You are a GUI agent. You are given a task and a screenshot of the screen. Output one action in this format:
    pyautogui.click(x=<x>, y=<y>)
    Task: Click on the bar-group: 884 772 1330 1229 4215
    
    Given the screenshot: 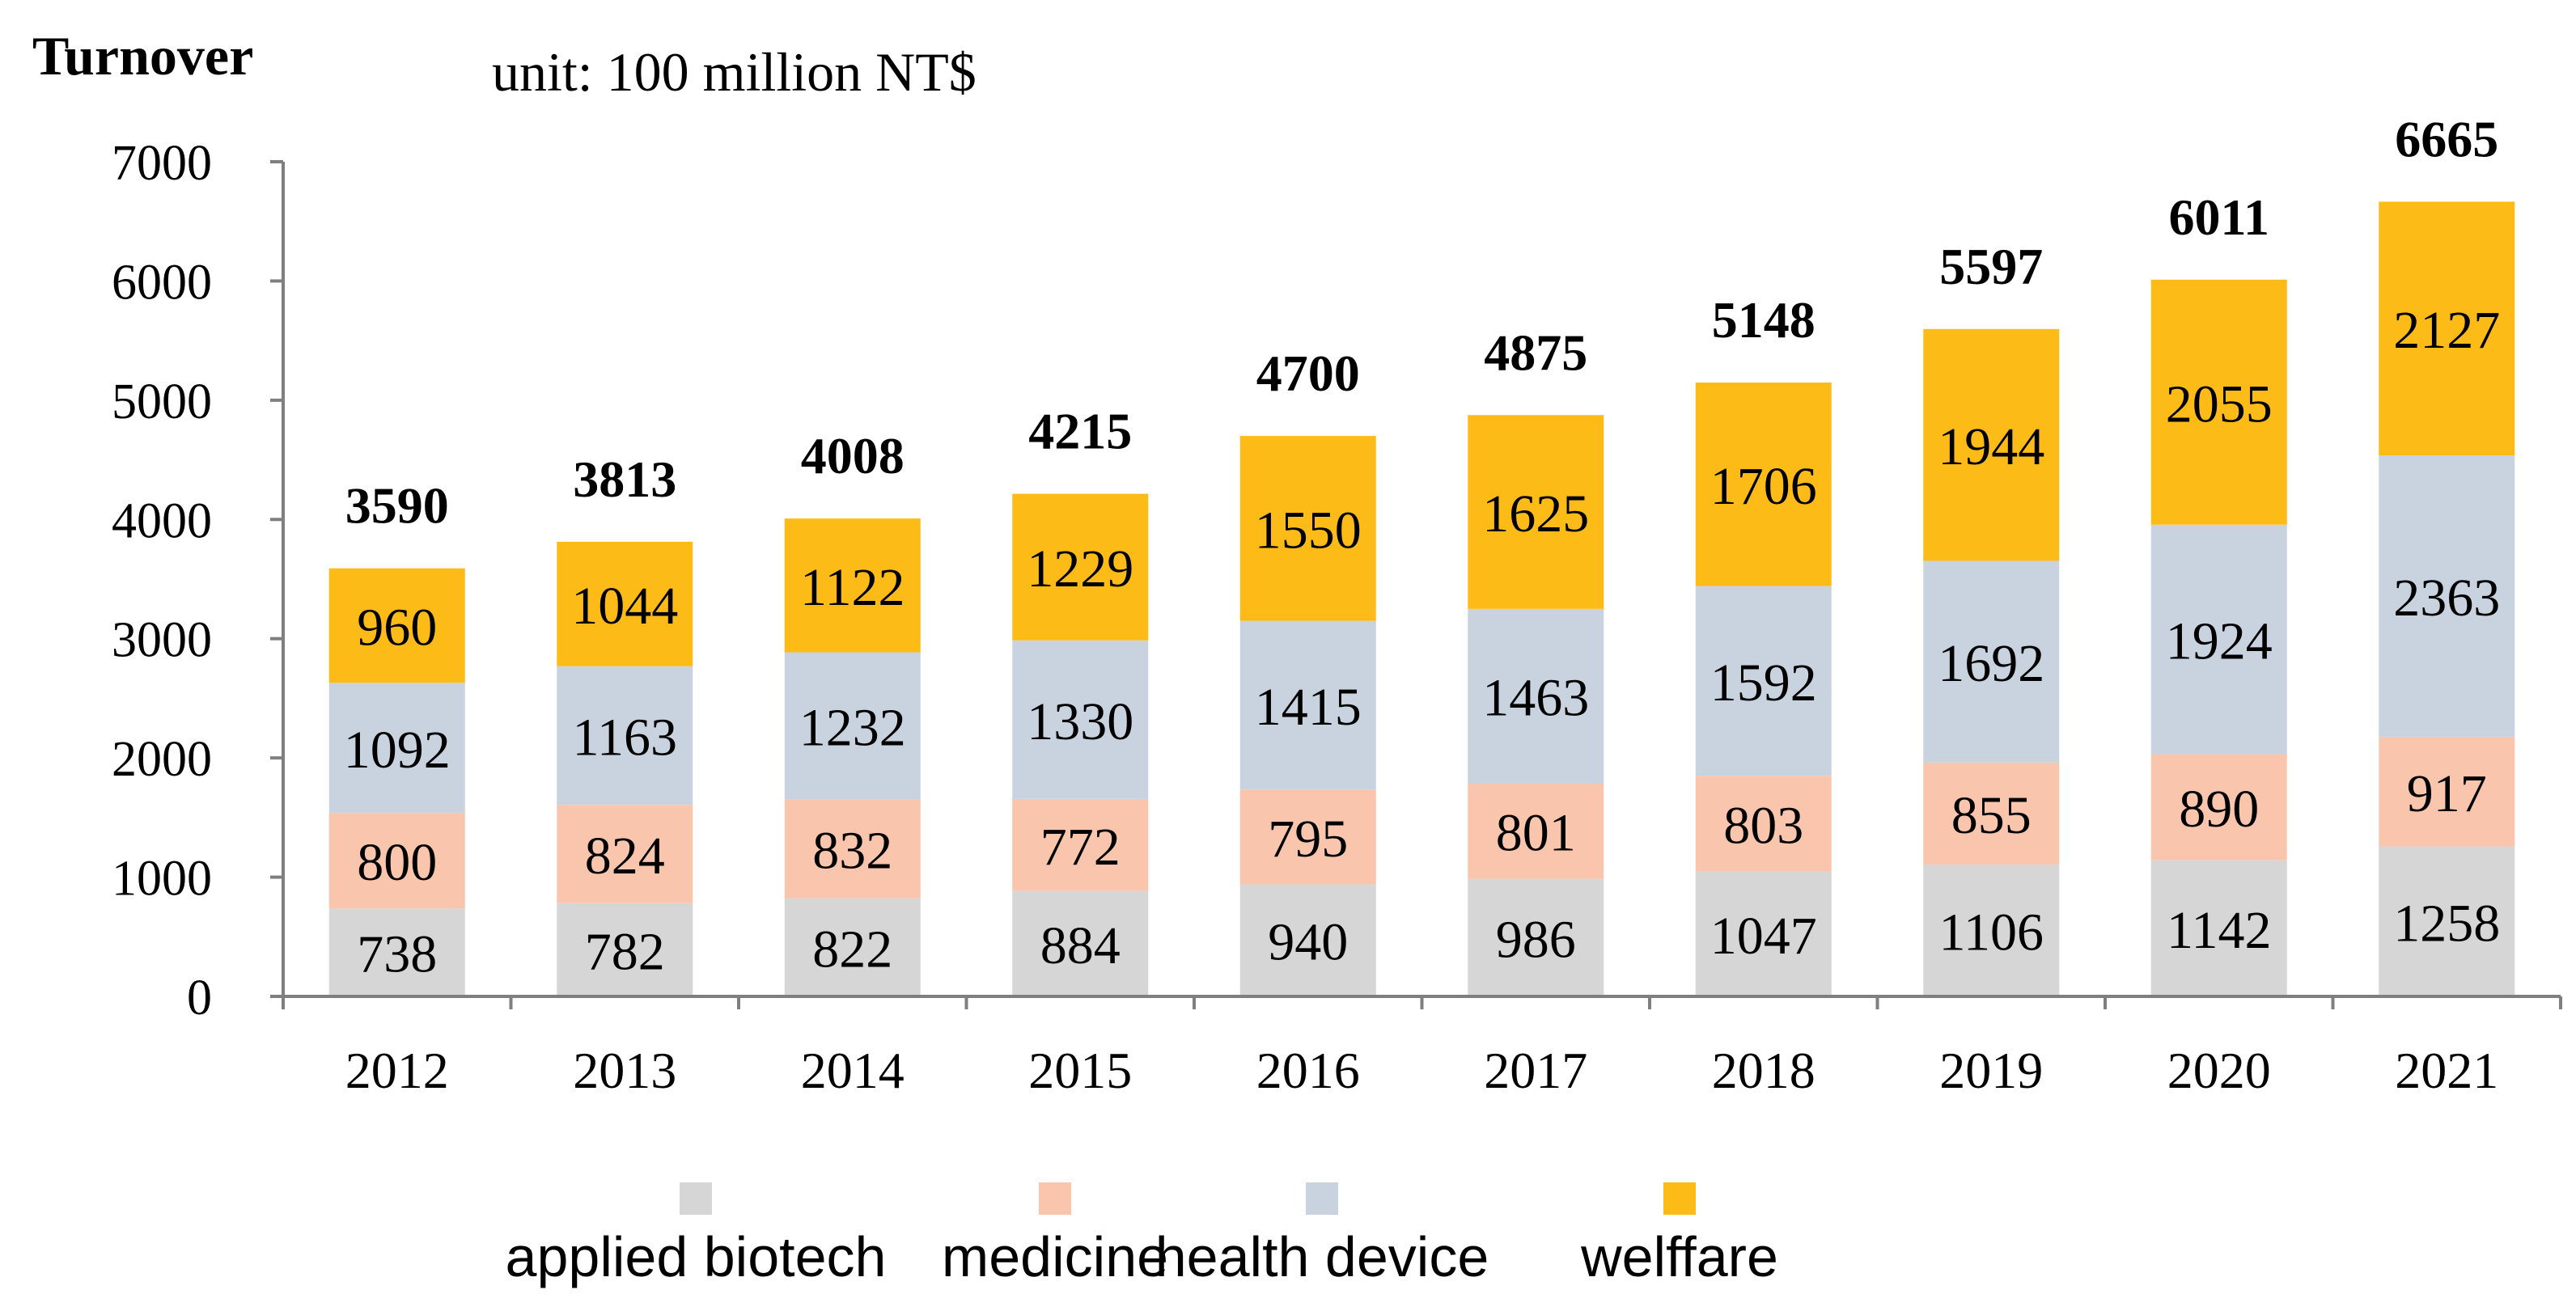 What is the action you would take?
    pyautogui.click(x=1080, y=699)
    